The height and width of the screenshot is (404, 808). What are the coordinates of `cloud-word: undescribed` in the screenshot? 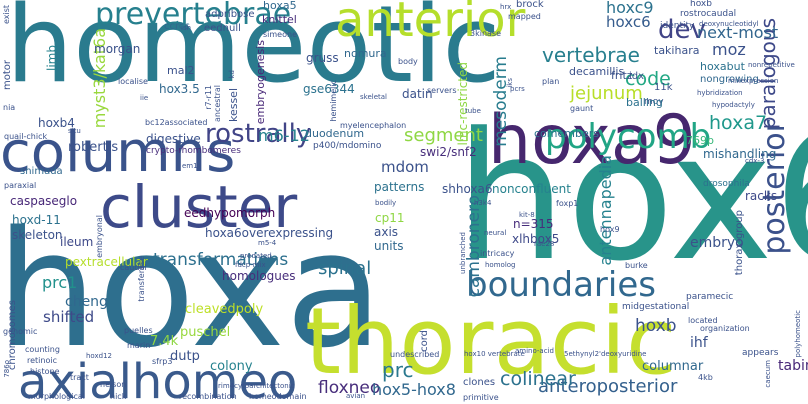 It's located at (415, 354).